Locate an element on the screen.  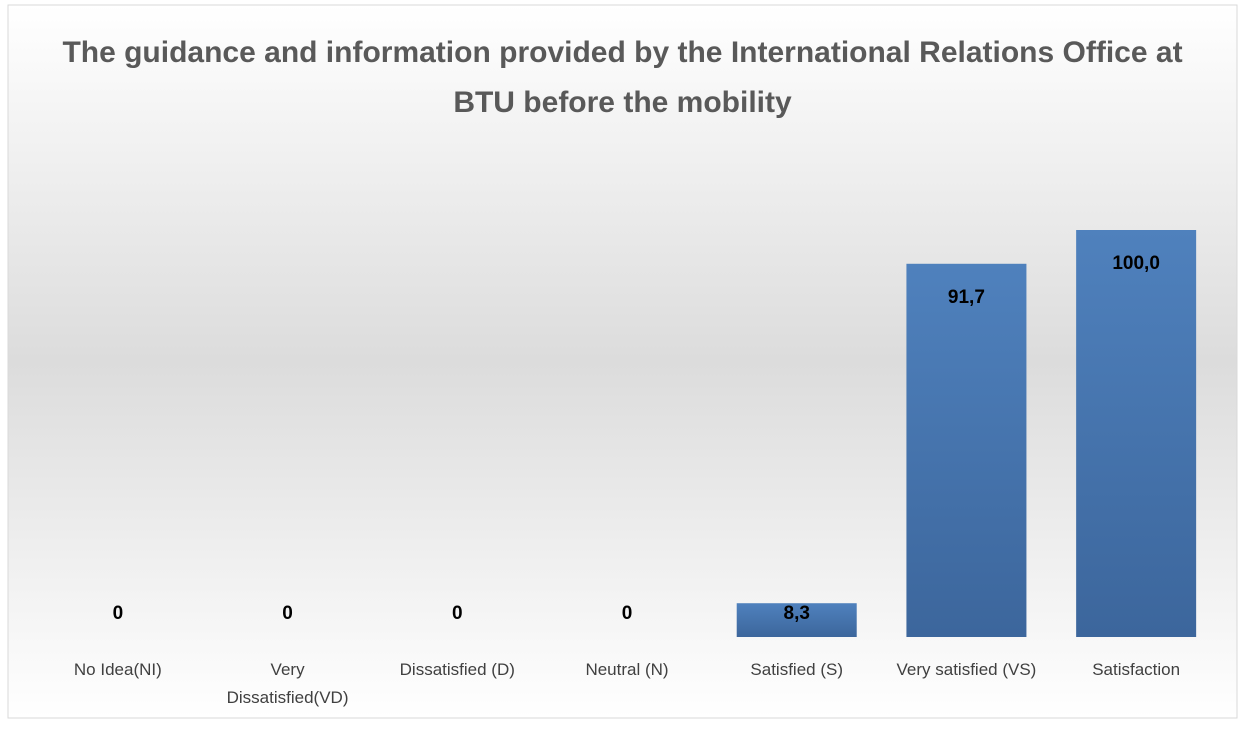
x-tick-label: Very satisfied (VS) is located at coordinates (966, 669).